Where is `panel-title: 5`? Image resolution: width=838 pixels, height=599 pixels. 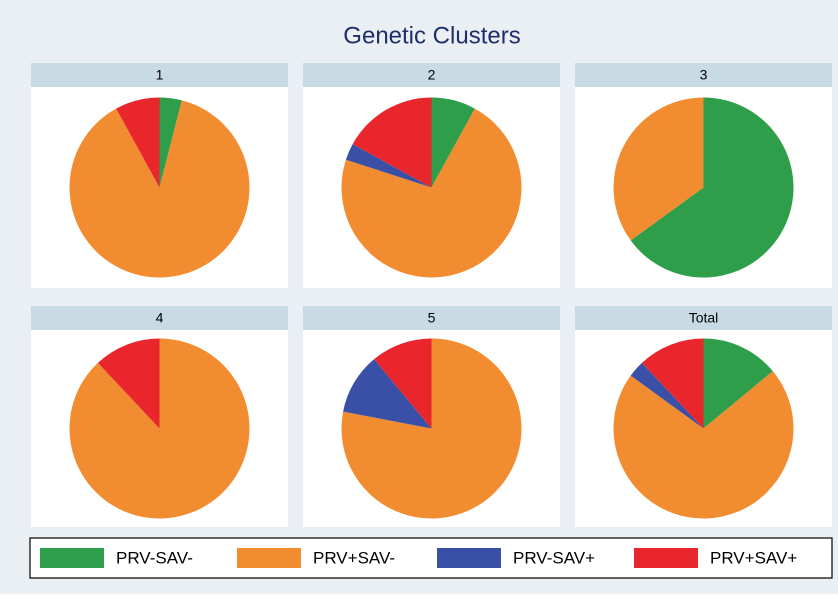 panel-title: 5 is located at coordinates (432, 318).